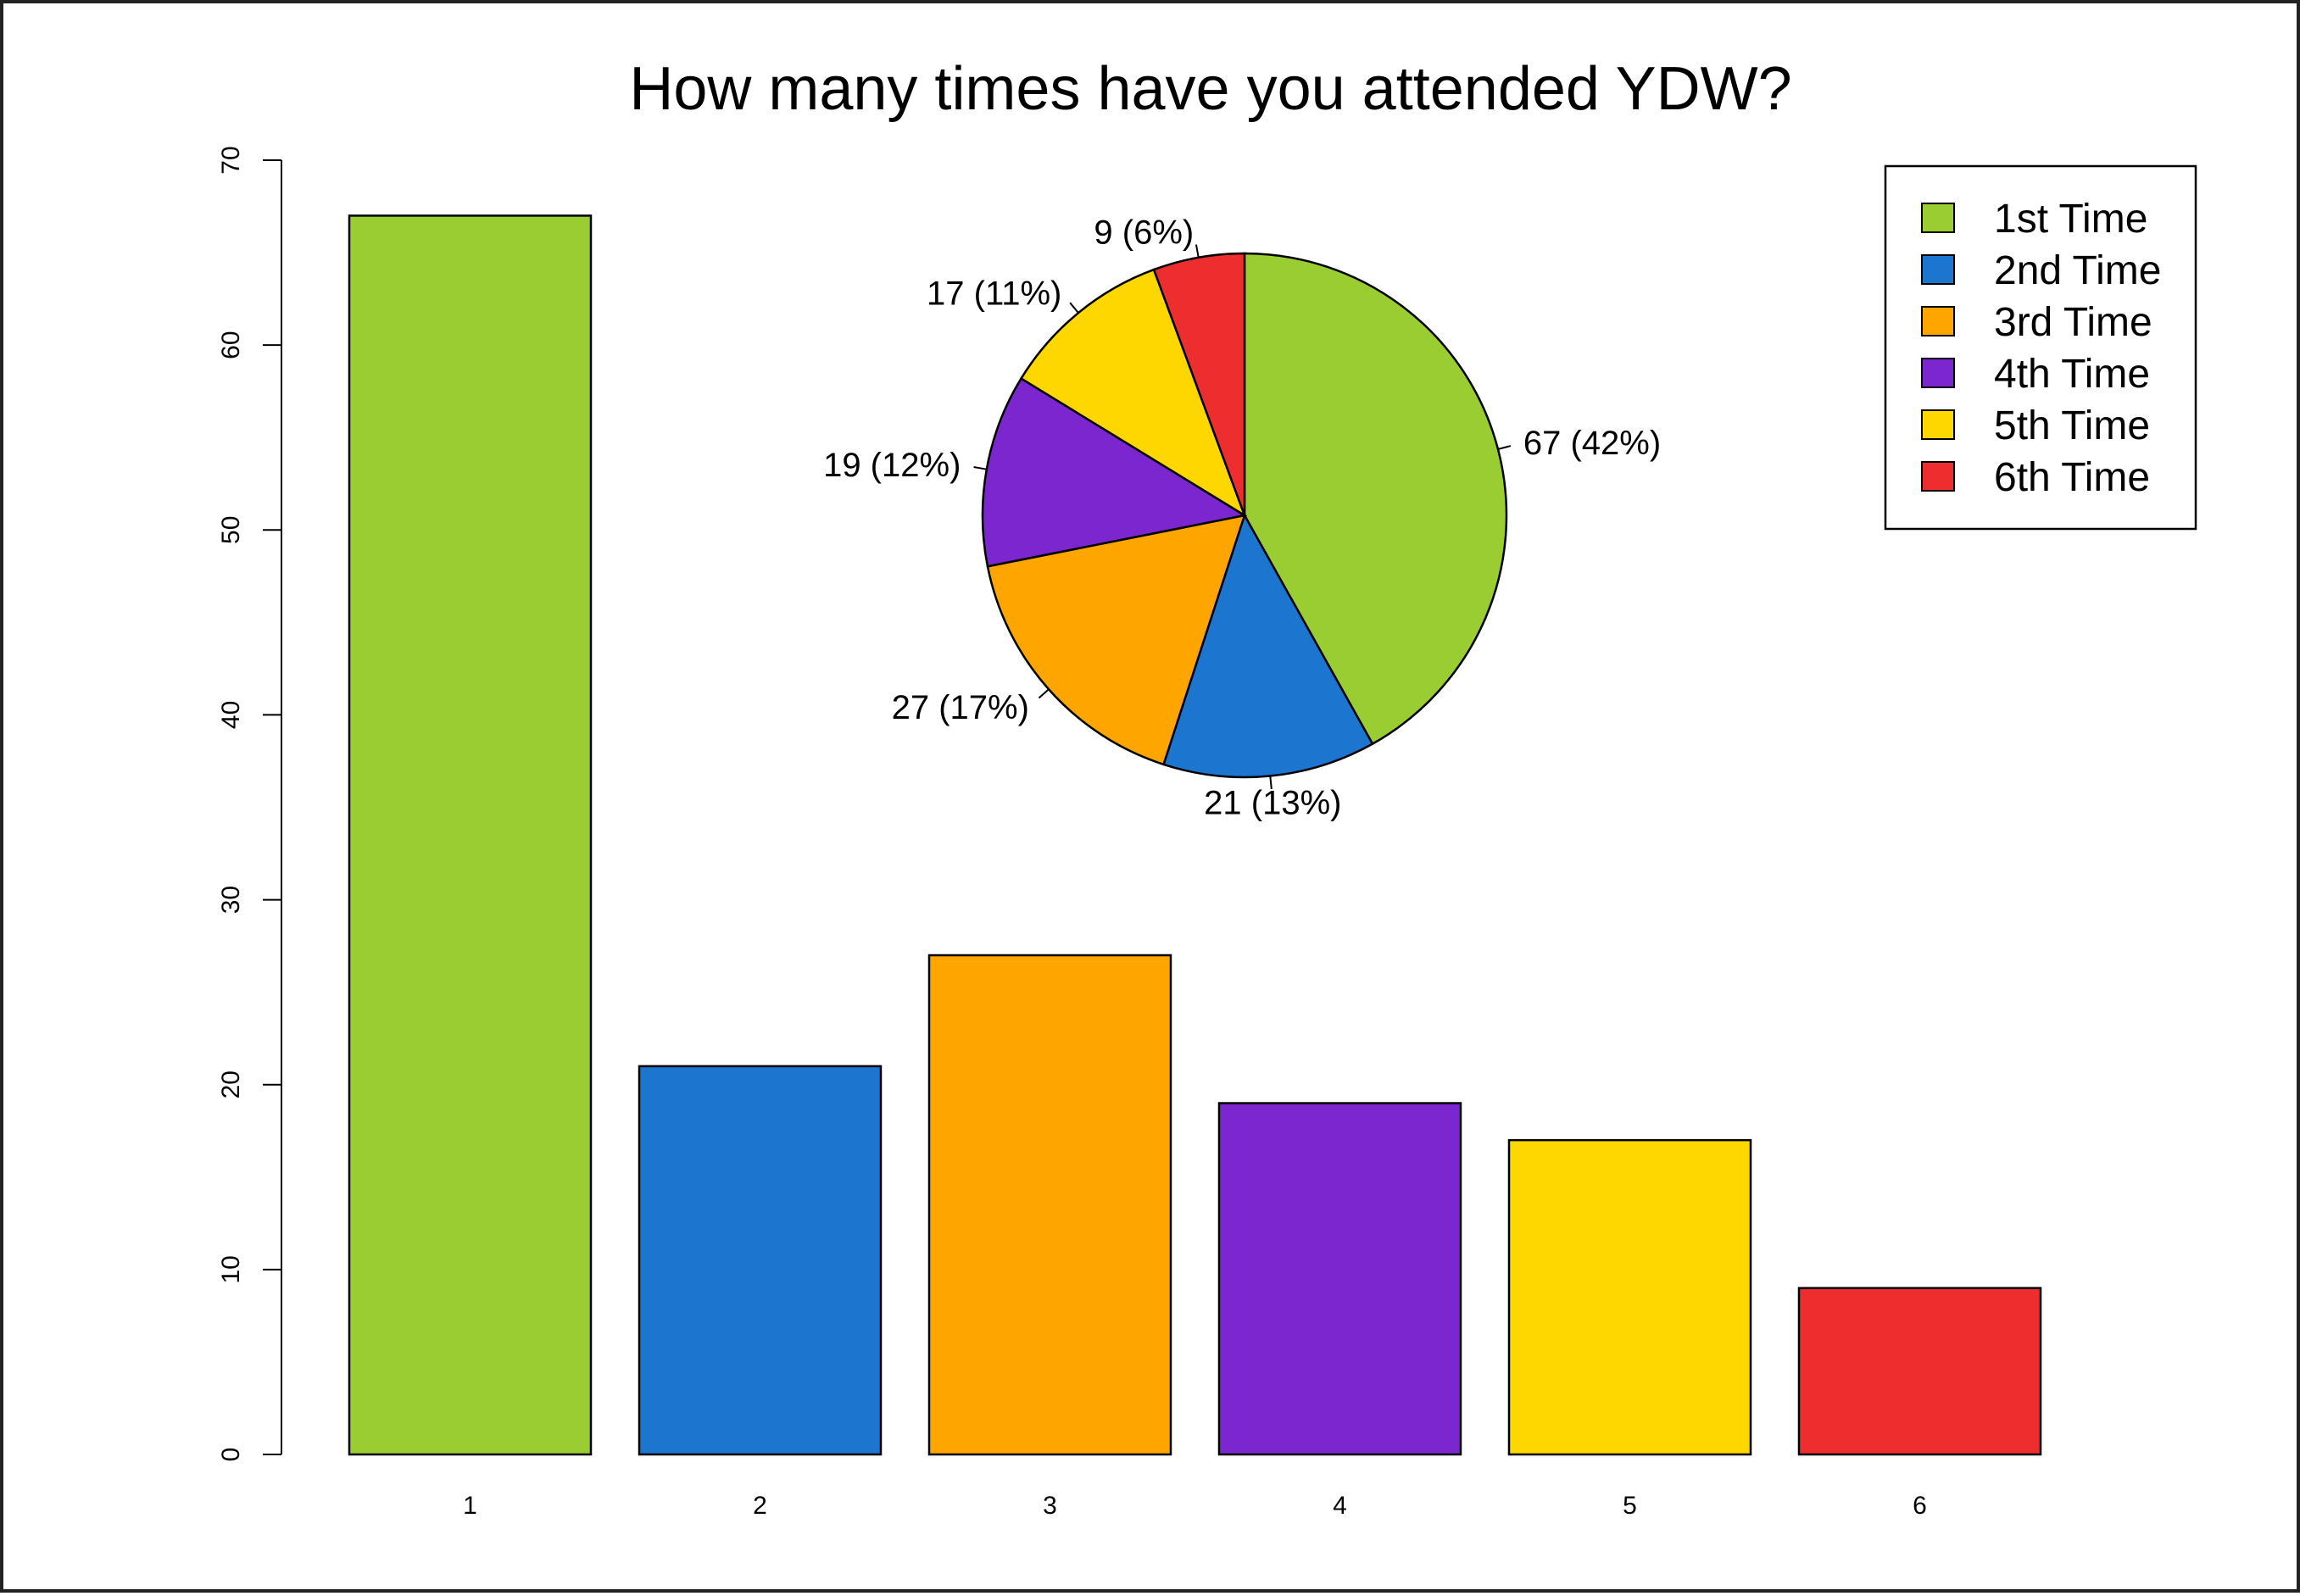  What do you see at coordinates (231, 1269) in the screenshot?
I see `y-tick-label: 10` at bounding box center [231, 1269].